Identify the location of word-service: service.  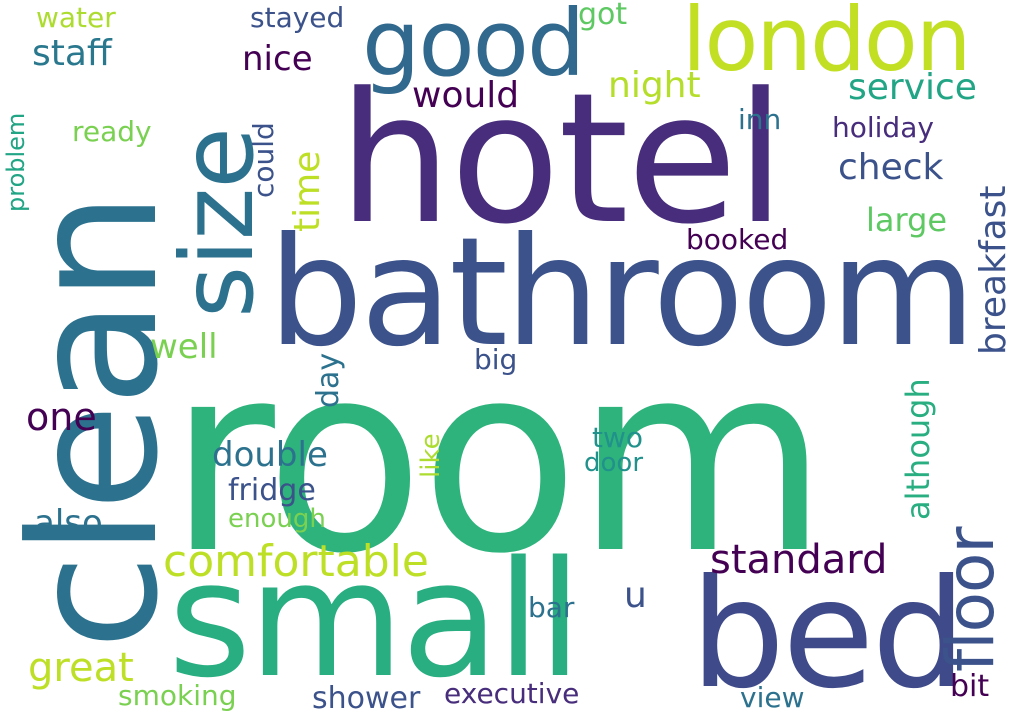
(912, 87).